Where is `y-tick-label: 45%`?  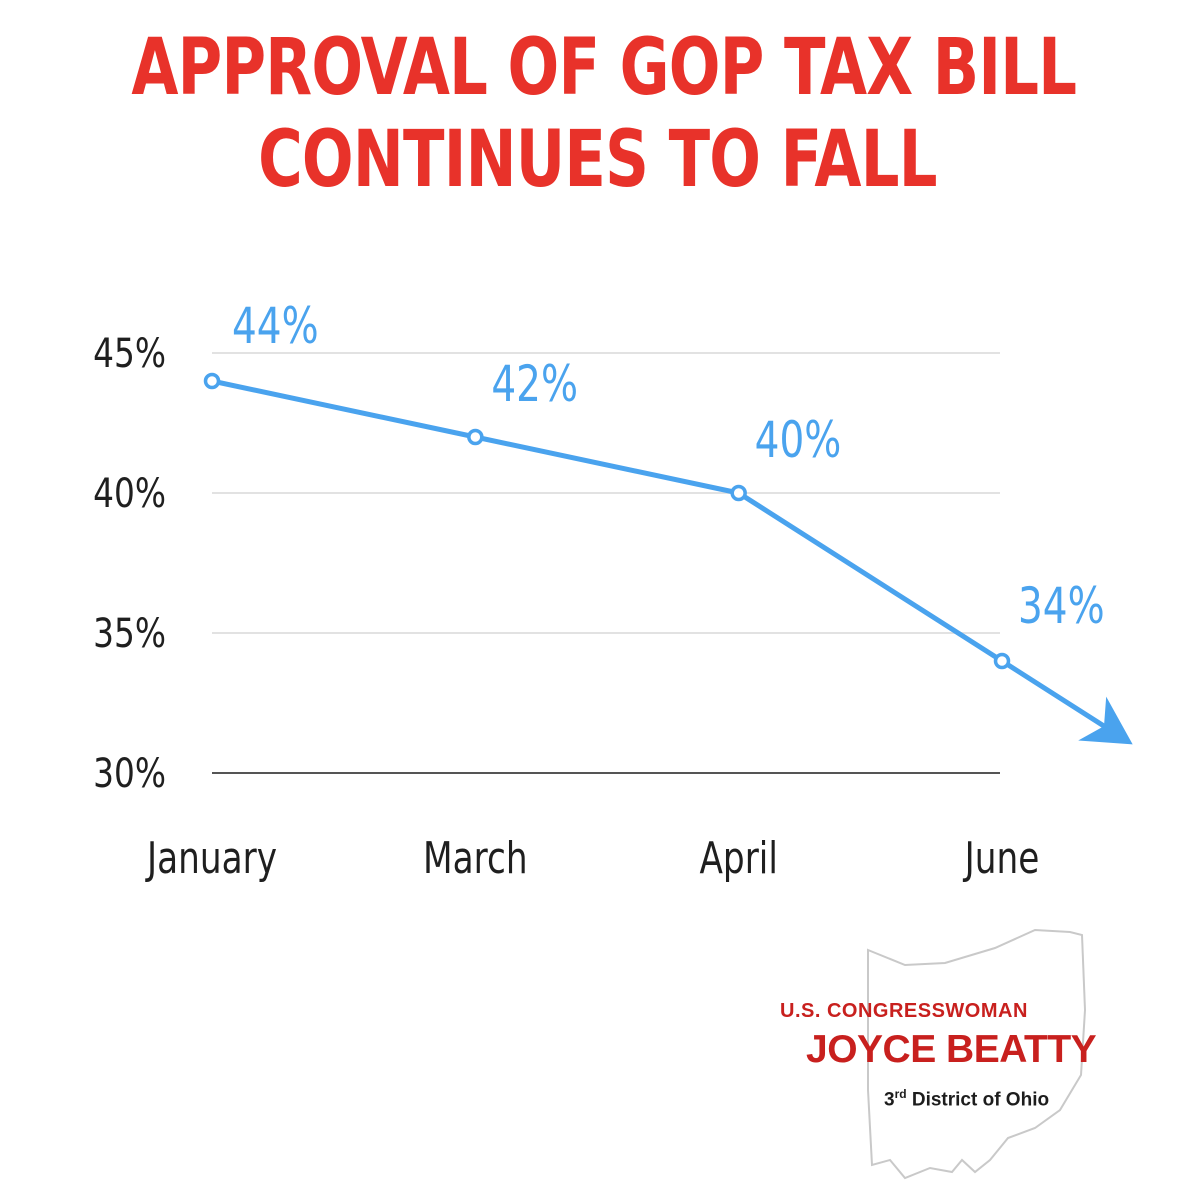 y-tick-label: 45% is located at coordinates (129, 353).